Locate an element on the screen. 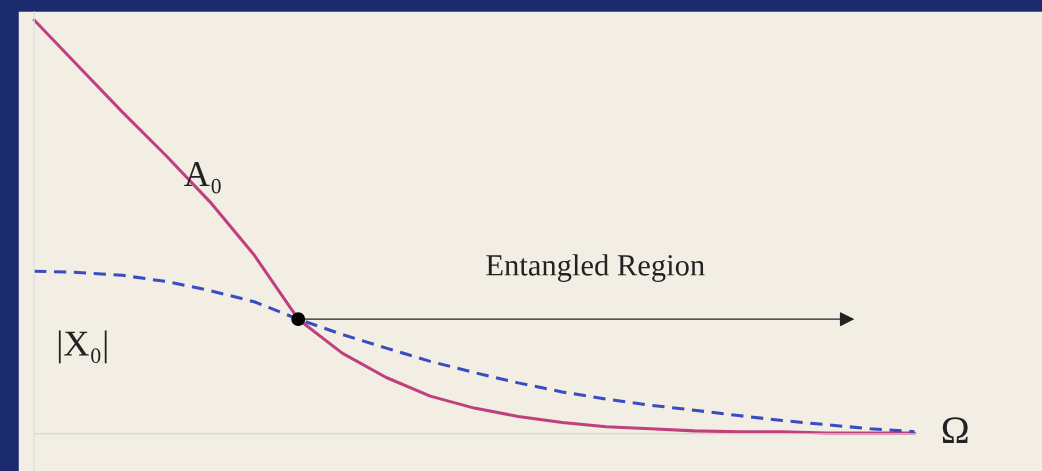  series-label: A₀ is located at coordinates (202, 178).